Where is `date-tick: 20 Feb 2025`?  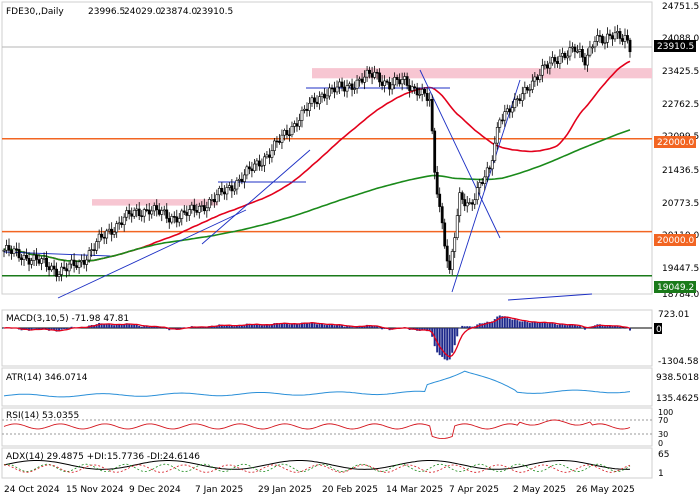 date-tick: 20 Feb 2025 is located at coordinates (350, 490).